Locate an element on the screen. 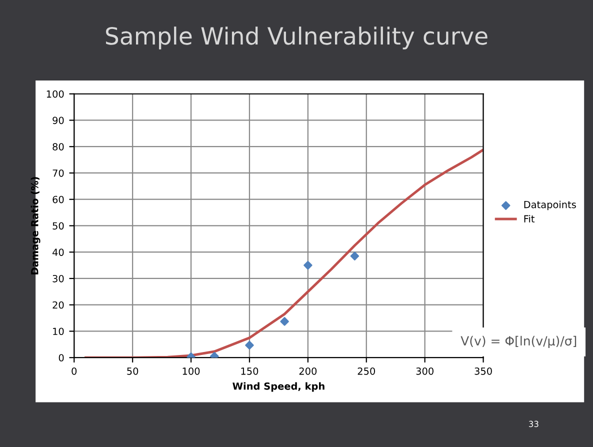  y-tick-label: 10 is located at coordinates (58, 332).